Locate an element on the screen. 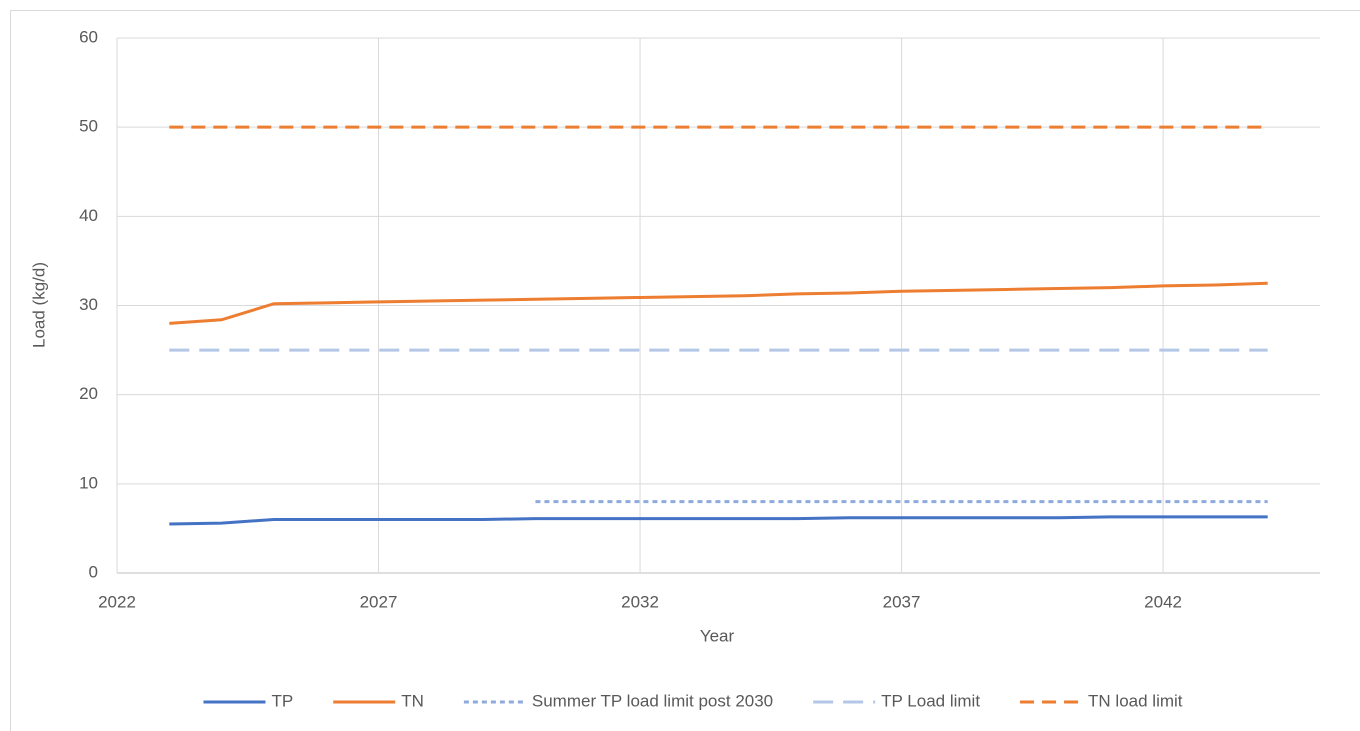  legend-label: Summer TP load limit post 2030 is located at coordinates (652, 700).